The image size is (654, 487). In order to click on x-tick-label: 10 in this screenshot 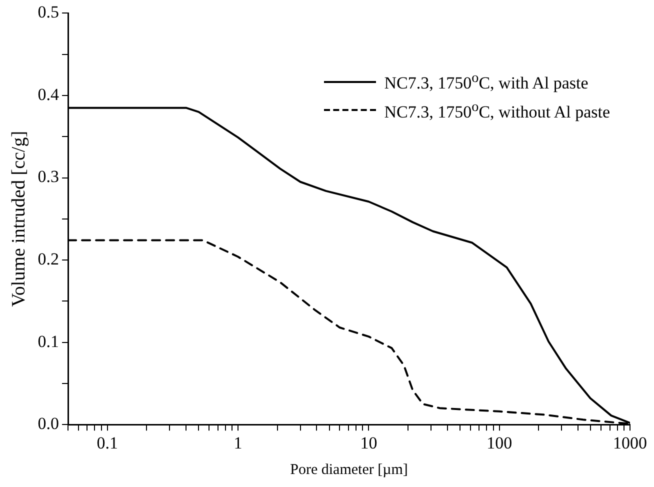, I will do `click(369, 442)`.